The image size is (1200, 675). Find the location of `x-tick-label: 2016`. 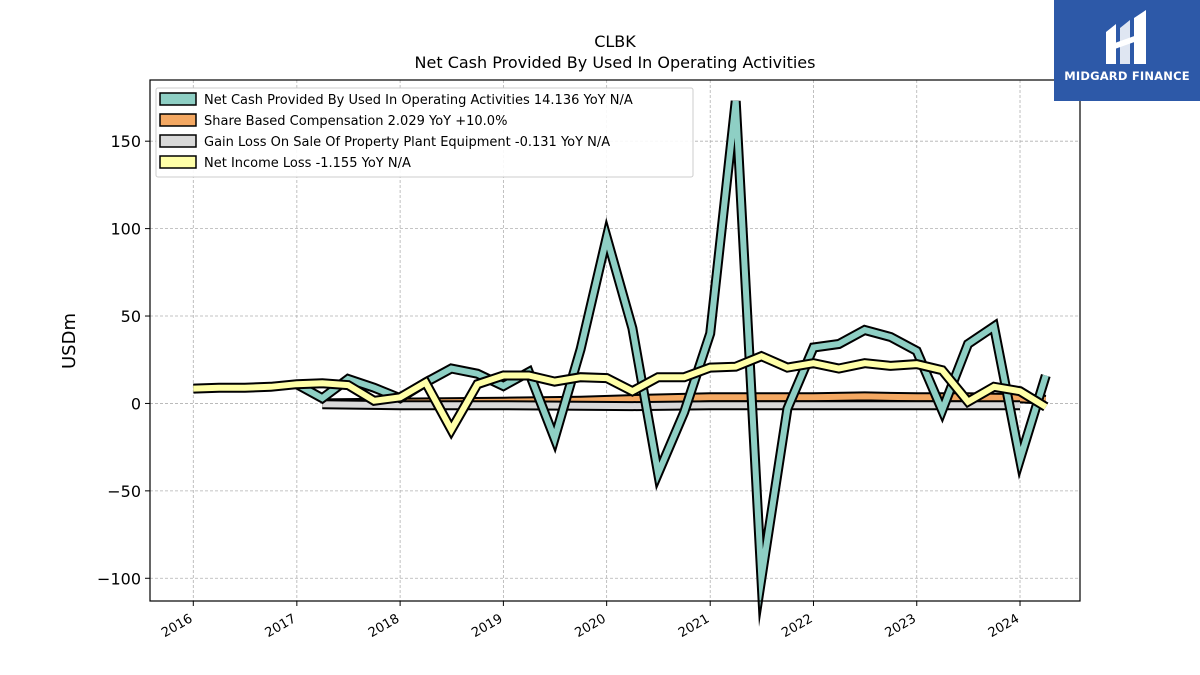

x-tick-label: 2016 is located at coordinates (177, 626).